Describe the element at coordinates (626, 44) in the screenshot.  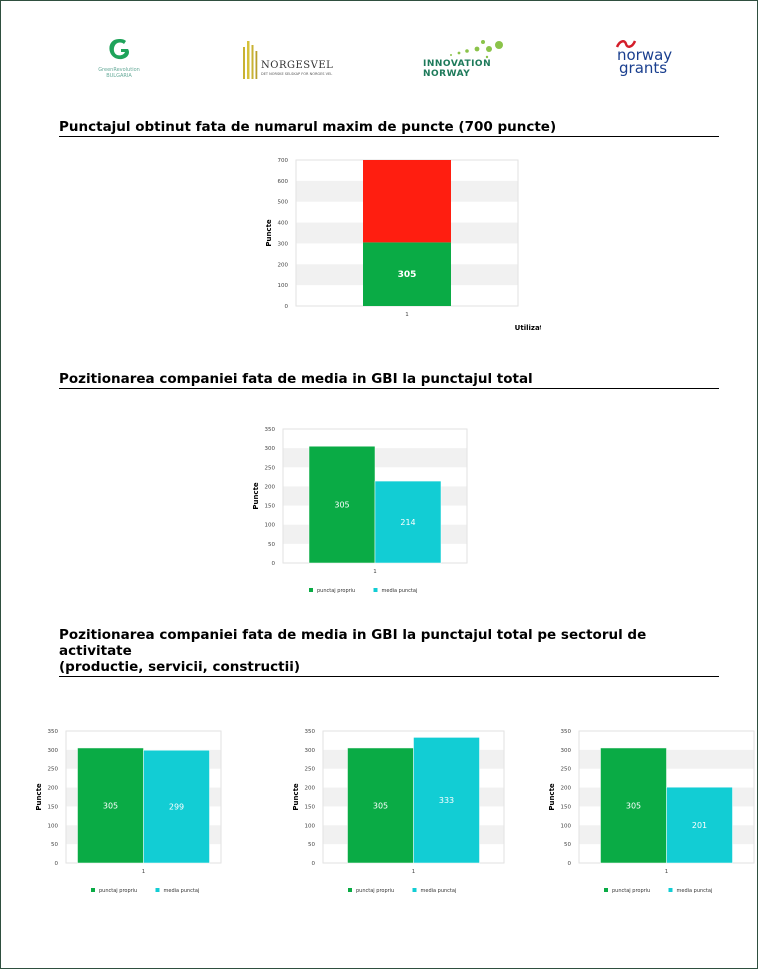
I see `norway-grants-wave-icon` at that location.